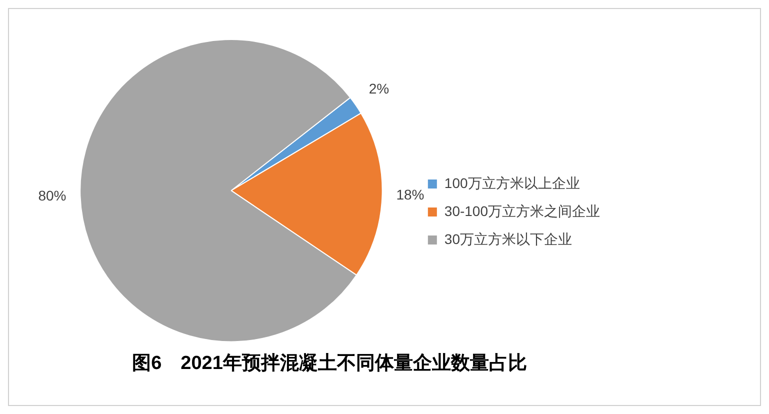 The image size is (769, 414). Describe the element at coordinates (508, 238) in the screenshot. I see `legend-label: 30万立方米以下企业` at that location.